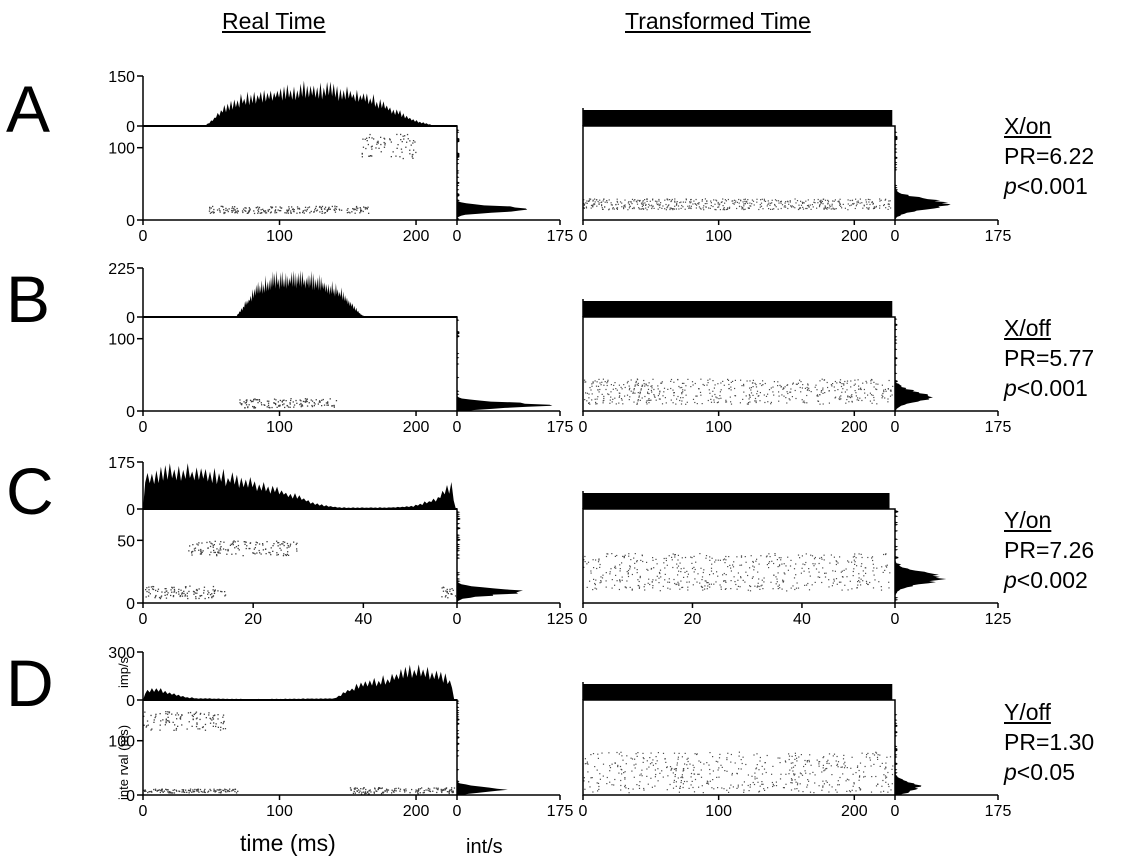  I want to click on raster-xtick-label-a: 200, so click(416, 236).